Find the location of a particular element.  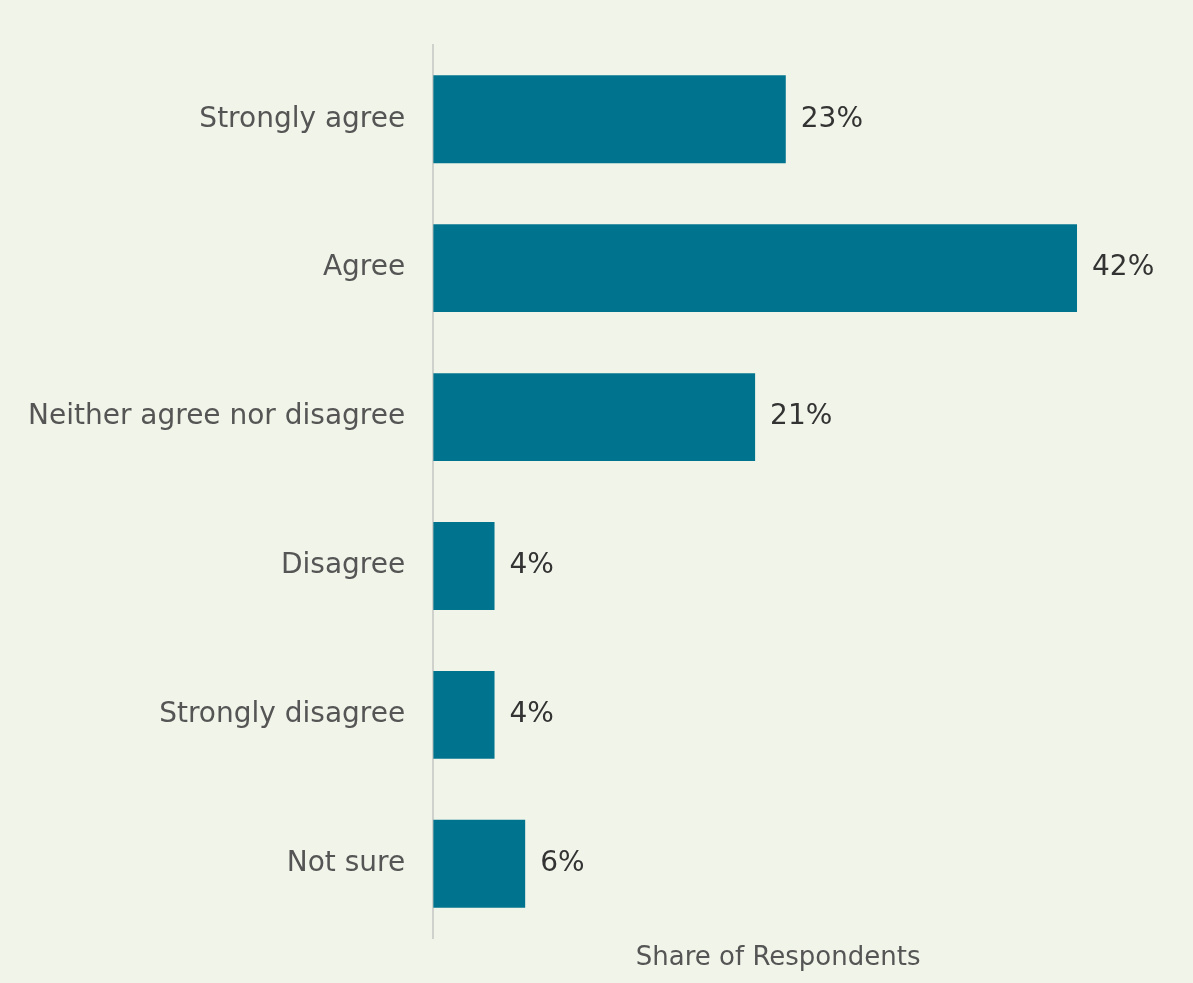

data-label: 6% is located at coordinates (562, 862).